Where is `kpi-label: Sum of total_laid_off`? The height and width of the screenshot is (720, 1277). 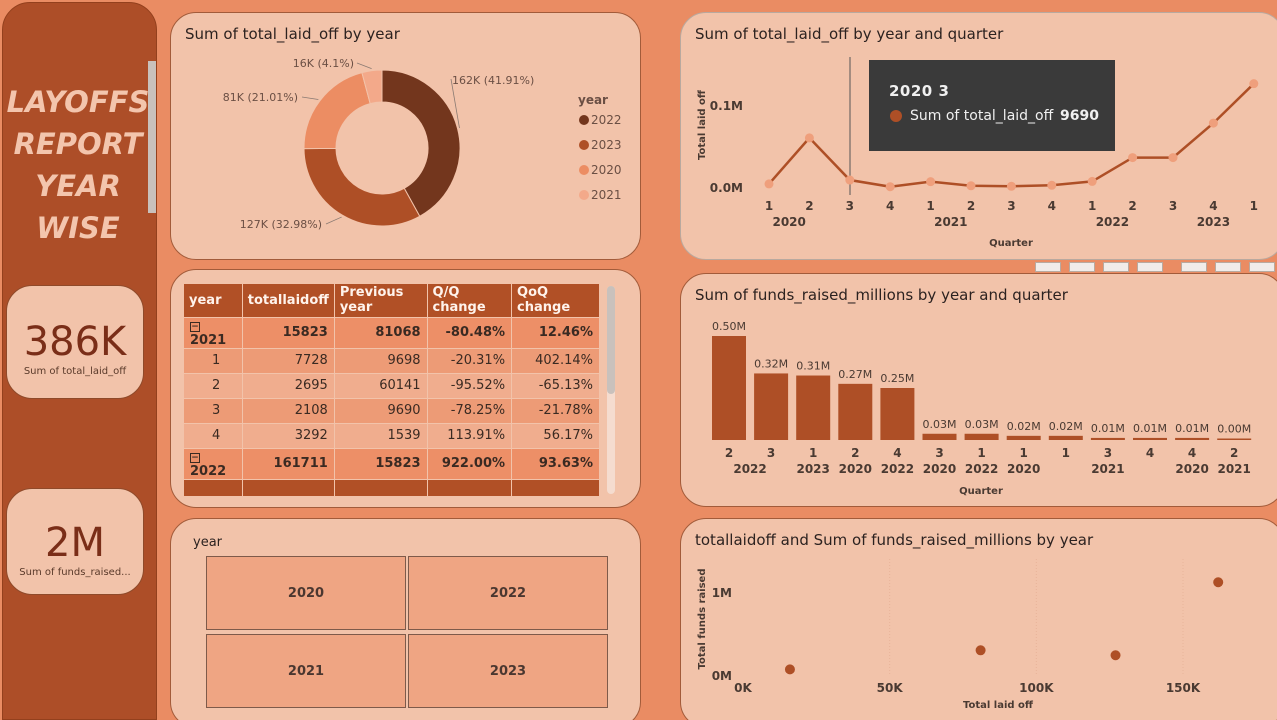
kpi-label: Sum of total_laid_off is located at coordinates (75, 371).